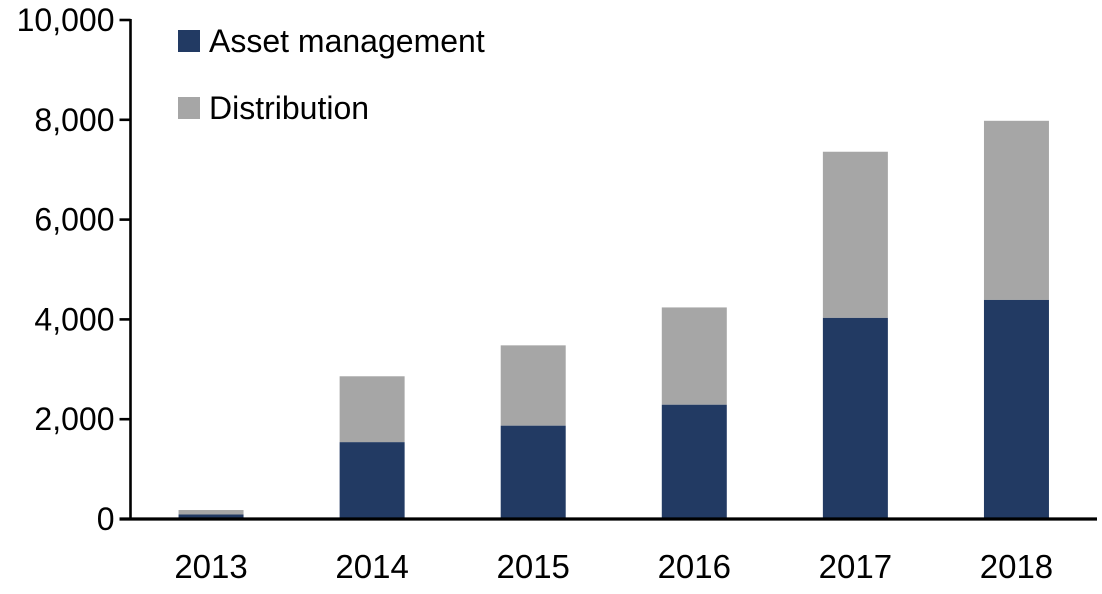  Describe the element at coordinates (372, 480) in the screenshot. I see `bar-asset-management-2014` at that location.